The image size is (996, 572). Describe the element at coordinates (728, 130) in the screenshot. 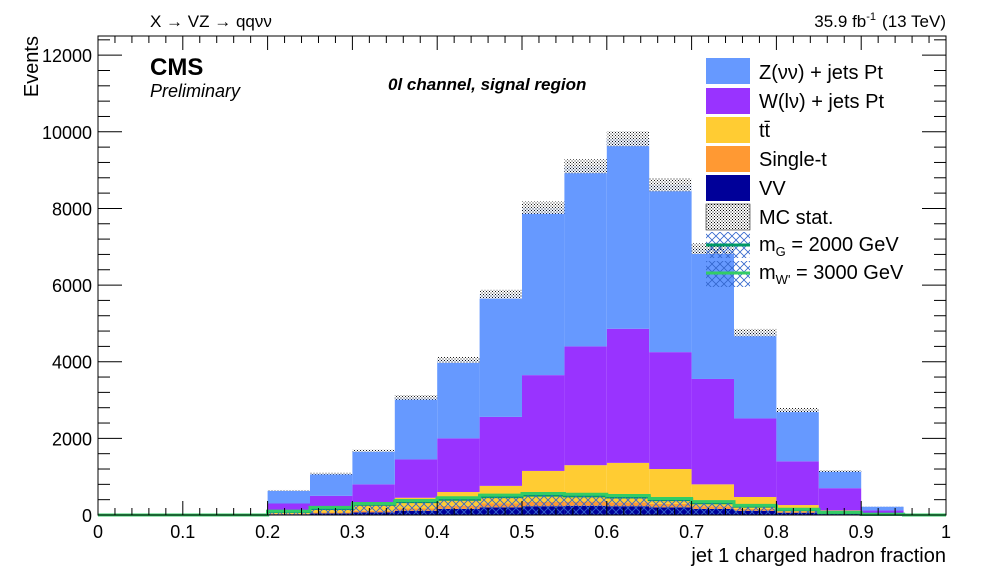

I see `legend-swatch-ttbar` at that location.